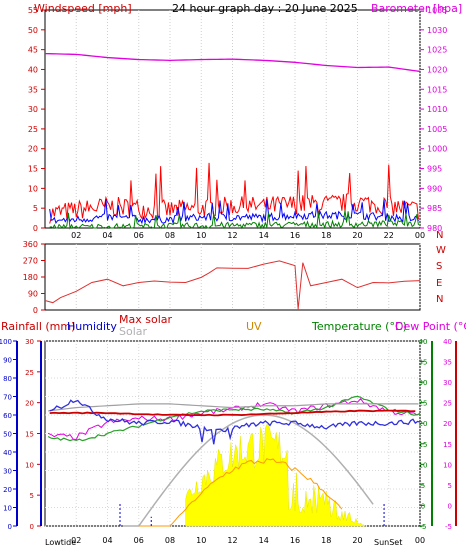 This screenshot has height=554, width=466. What do you see at coordinates (437, 30) in the screenshot?
I see `baro-y-tick-label: 1030` at bounding box center [437, 30].